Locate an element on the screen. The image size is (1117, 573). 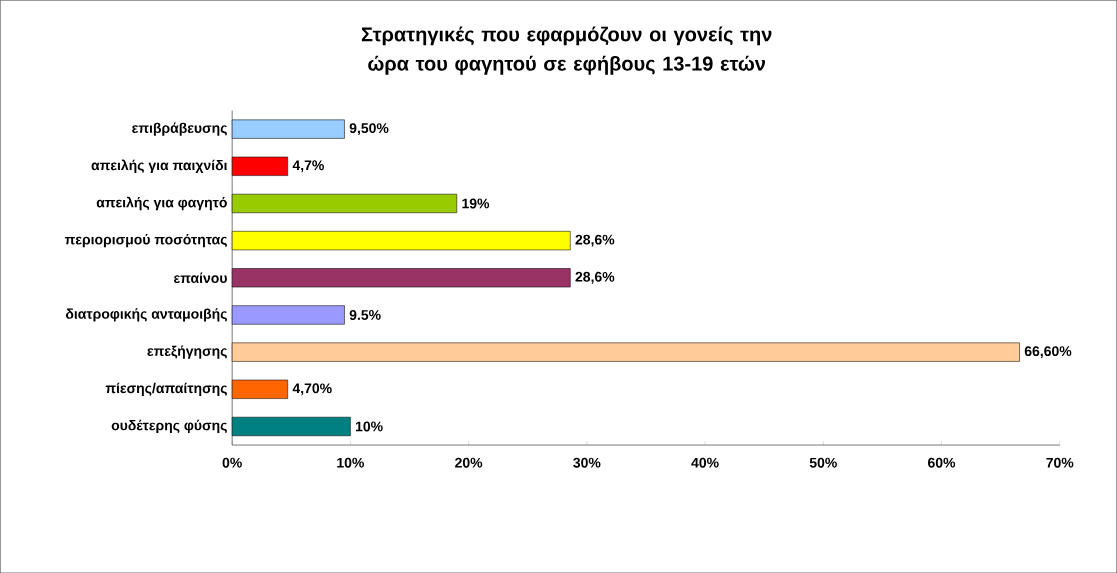
y-tick-label: περιορισμού ποσότητας is located at coordinates (145, 240).